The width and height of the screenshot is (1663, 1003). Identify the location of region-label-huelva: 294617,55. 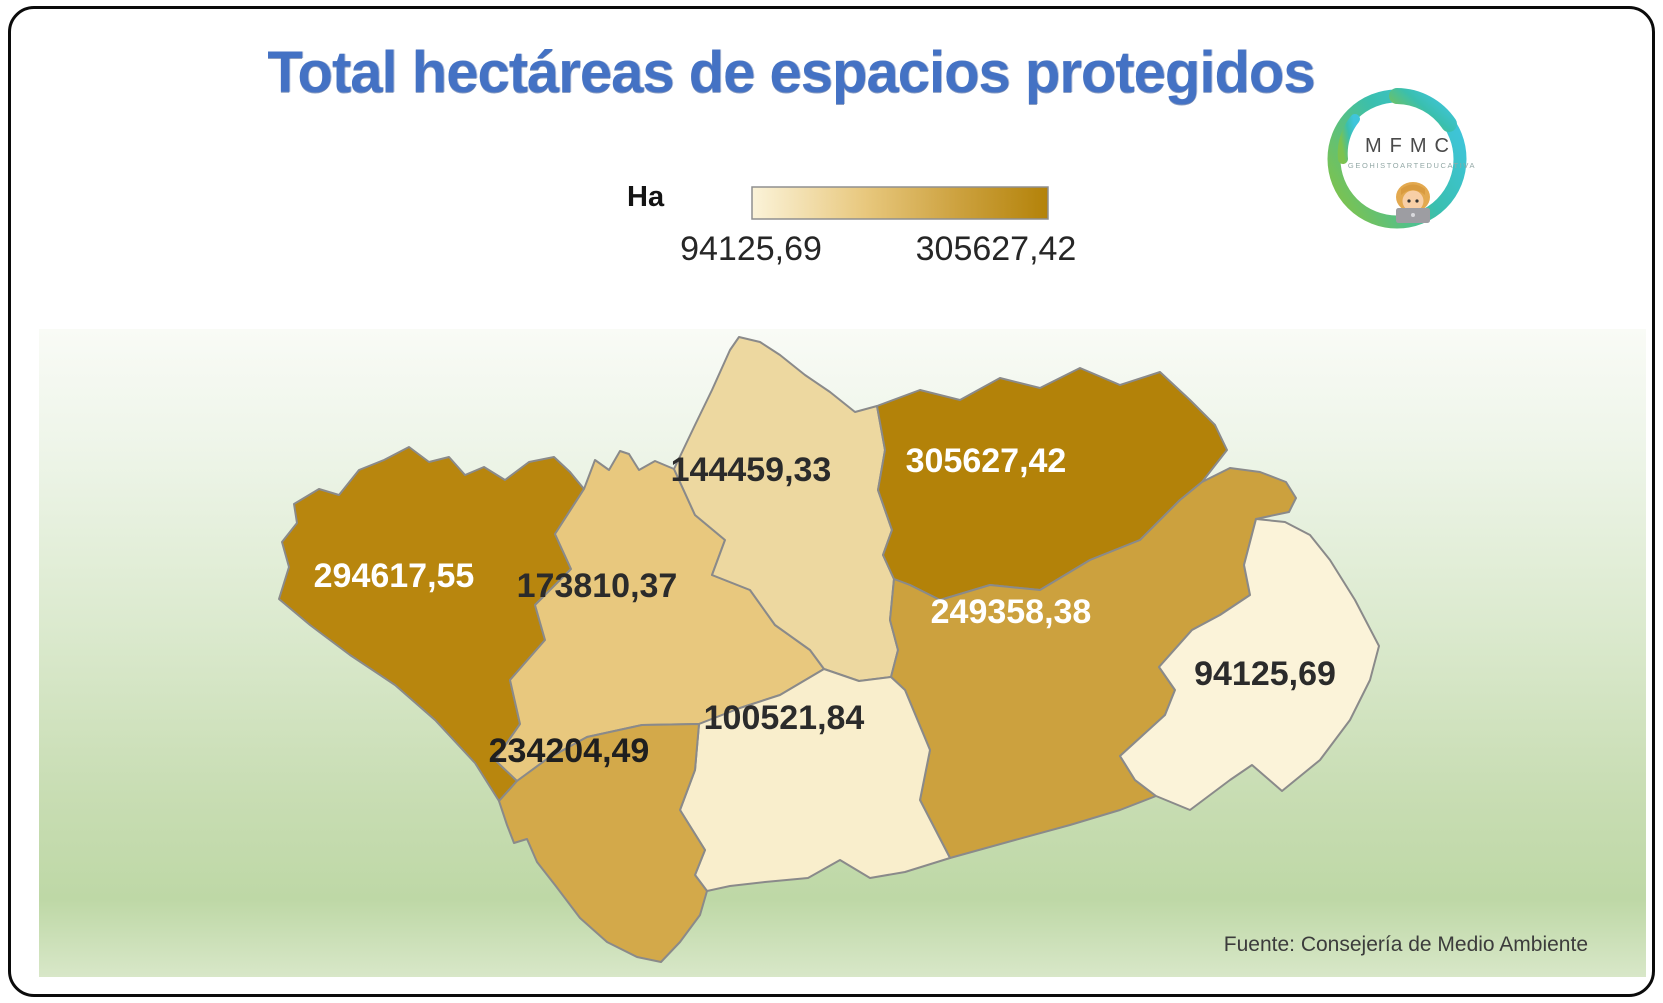
(394, 576).